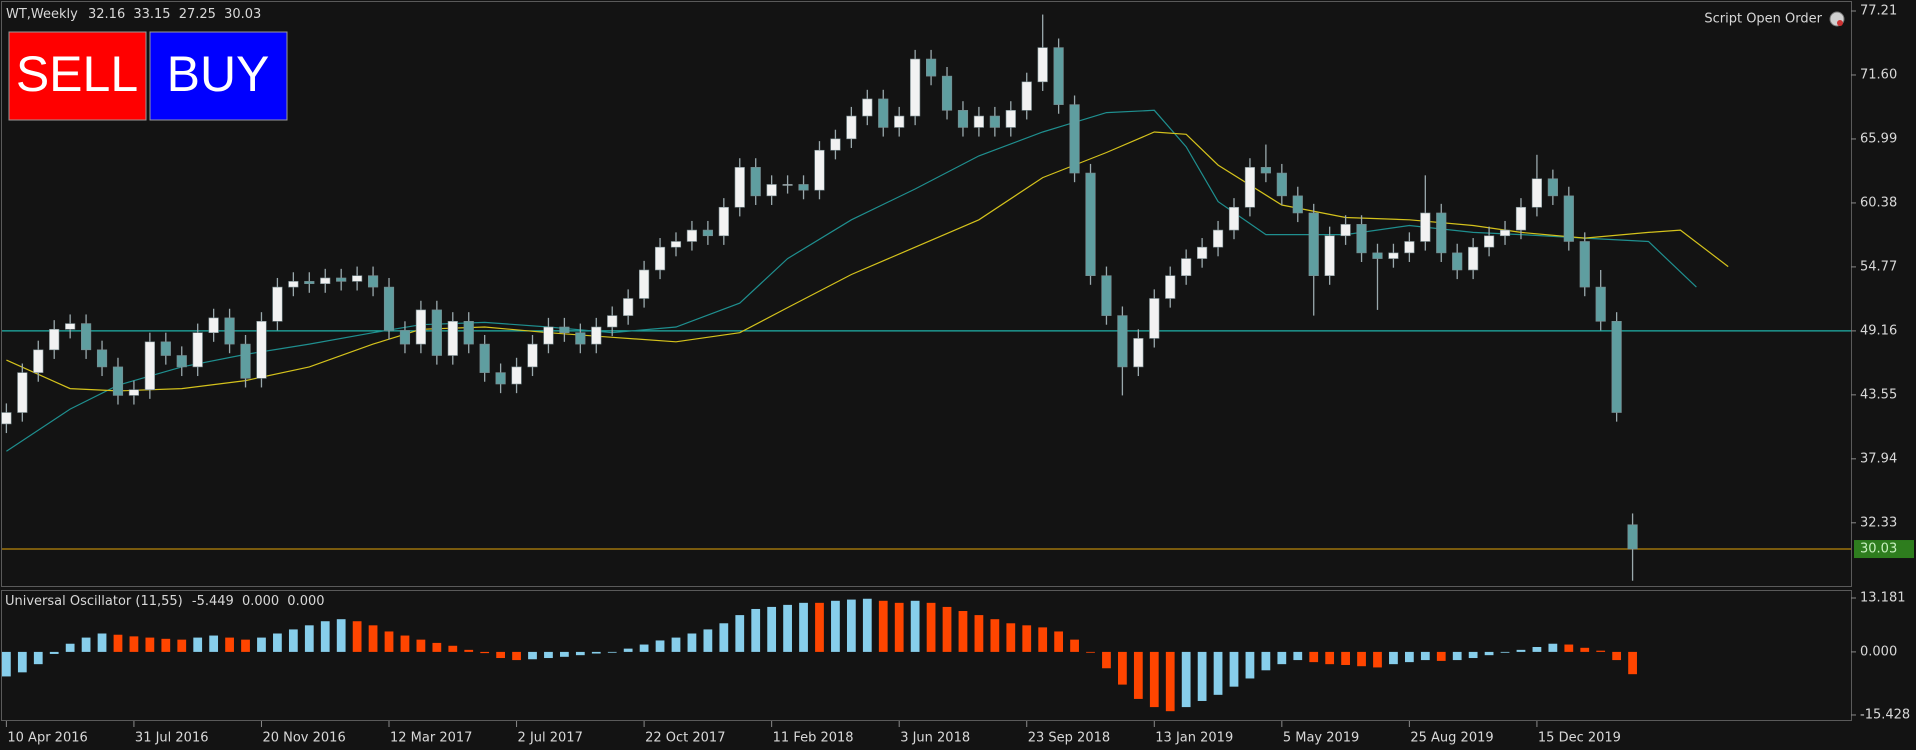 This screenshot has width=1916, height=750. I want to click on sell-button-bg, so click(77, 76).